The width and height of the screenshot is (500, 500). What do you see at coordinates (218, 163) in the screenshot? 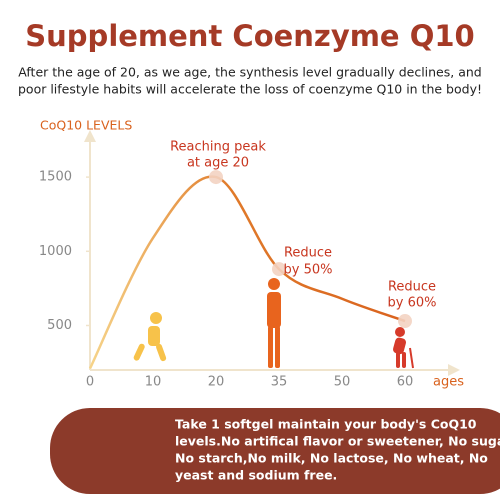
I see `annotation: at age 20` at bounding box center [218, 163].